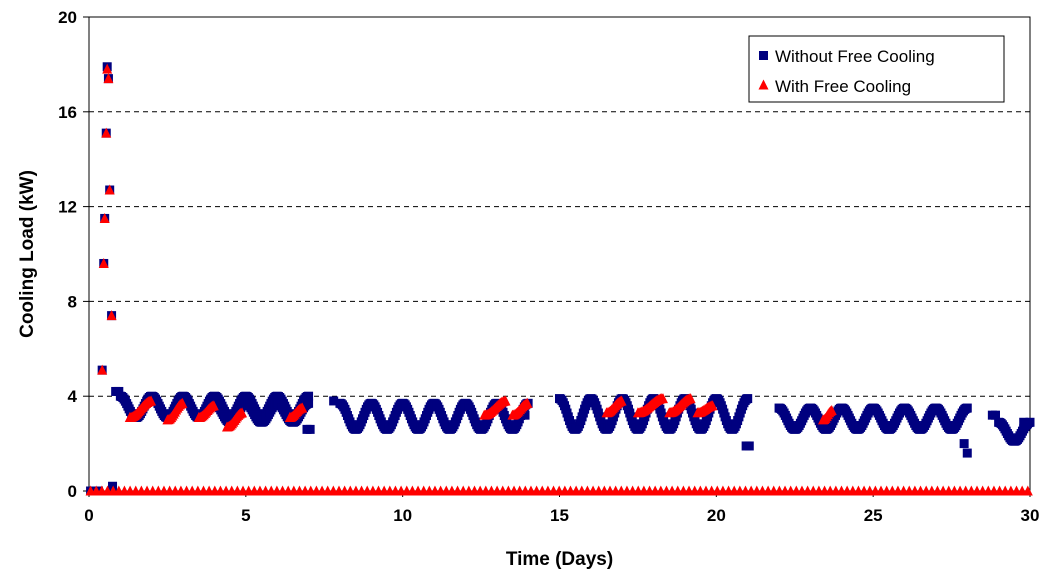 This screenshot has height=578, width=1043. What do you see at coordinates (73, 396) in the screenshot?
I see `y-tick-label: 4` at bounding box center [73, 396].